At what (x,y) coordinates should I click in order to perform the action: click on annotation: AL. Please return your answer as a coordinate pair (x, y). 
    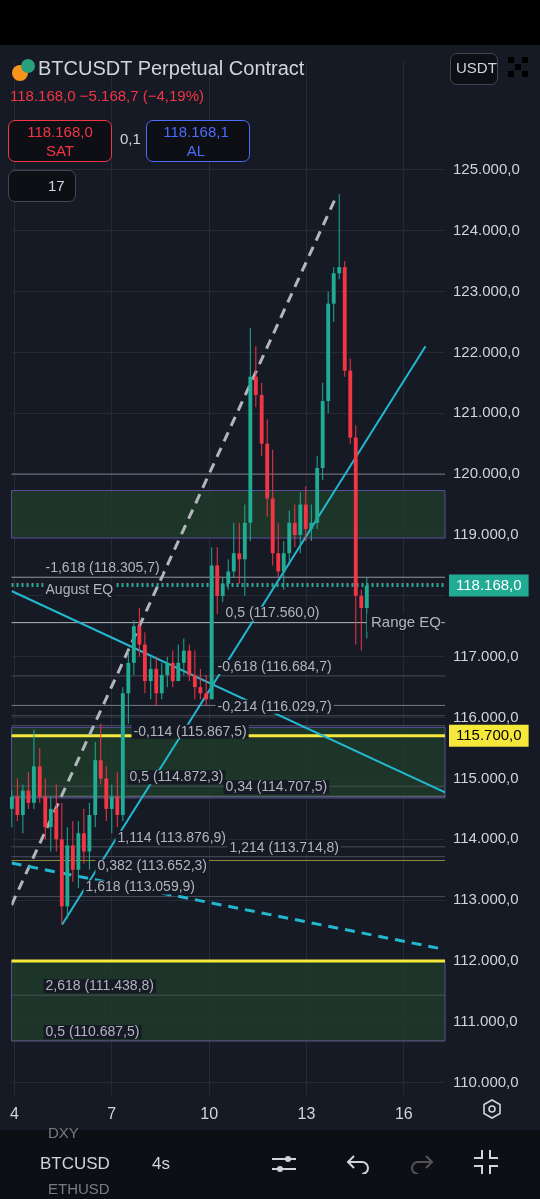
    Looking at the image, I should click on (196, 150).